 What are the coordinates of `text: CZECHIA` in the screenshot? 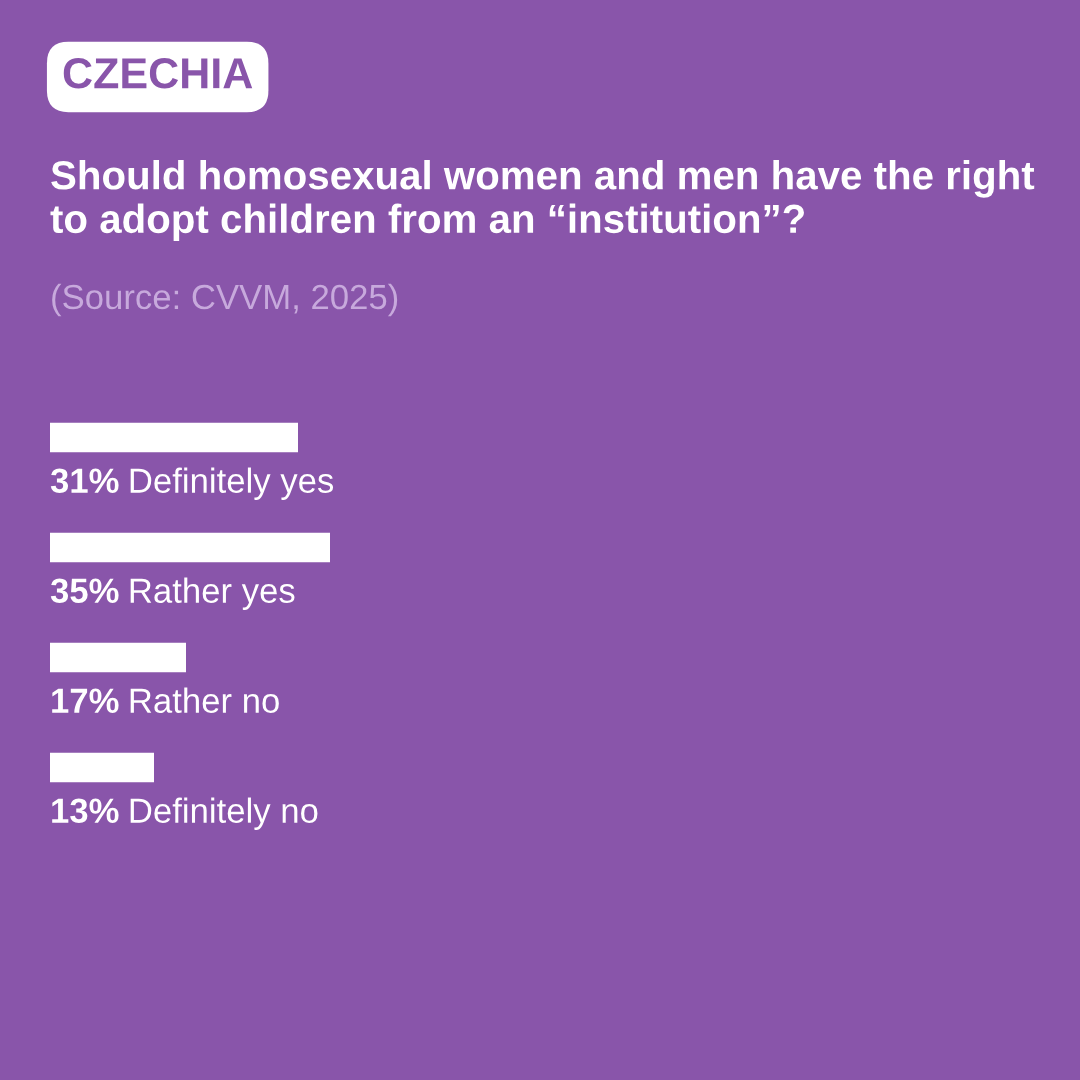 It's located at (158, 73).